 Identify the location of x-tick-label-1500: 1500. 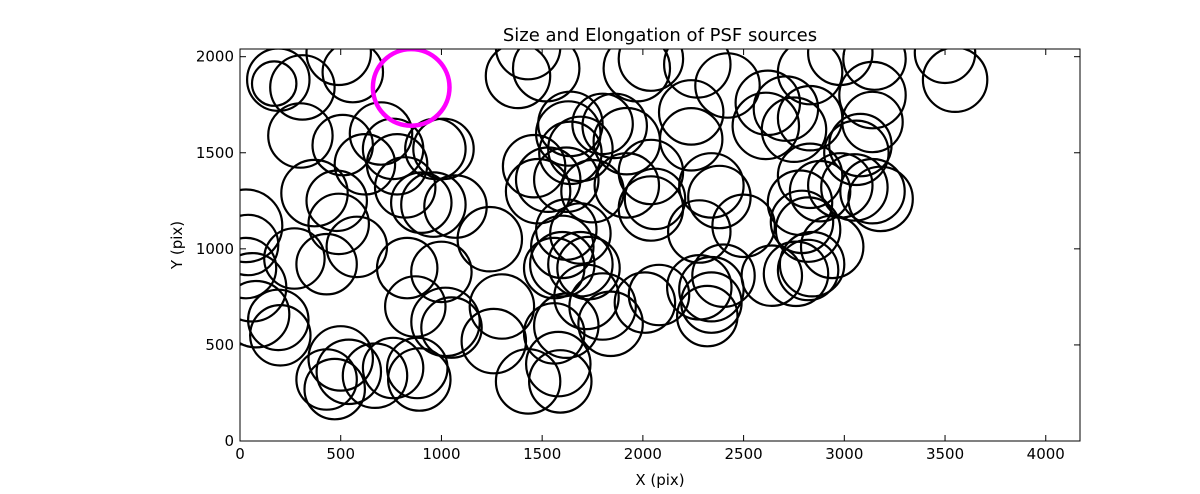
(542, 454).